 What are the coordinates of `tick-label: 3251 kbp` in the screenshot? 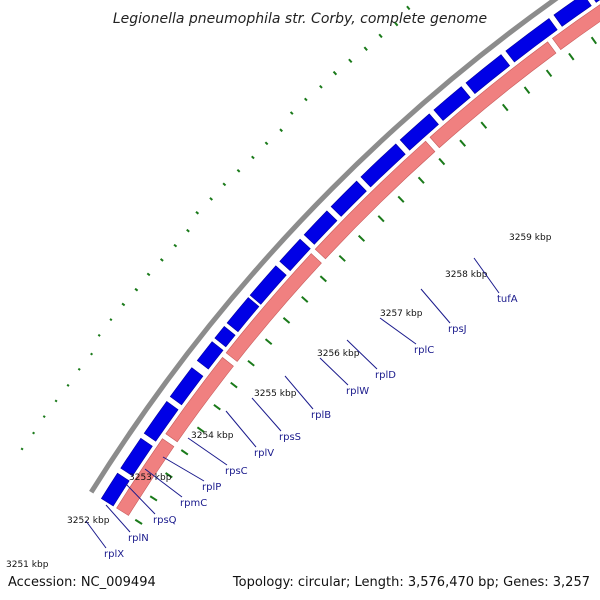 It's located at (27, 565).